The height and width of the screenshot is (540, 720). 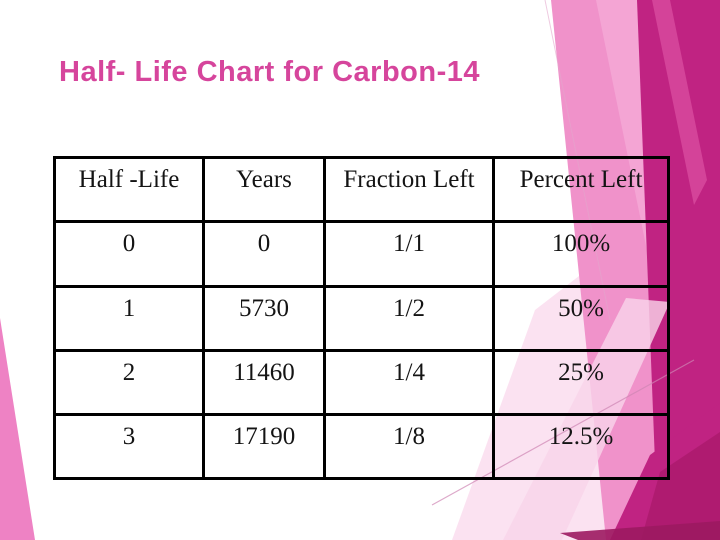 What do you see at coordinates (581, 318) in the screenshot?
I see `table-cell: 50%` at bounding box center [581, 318].